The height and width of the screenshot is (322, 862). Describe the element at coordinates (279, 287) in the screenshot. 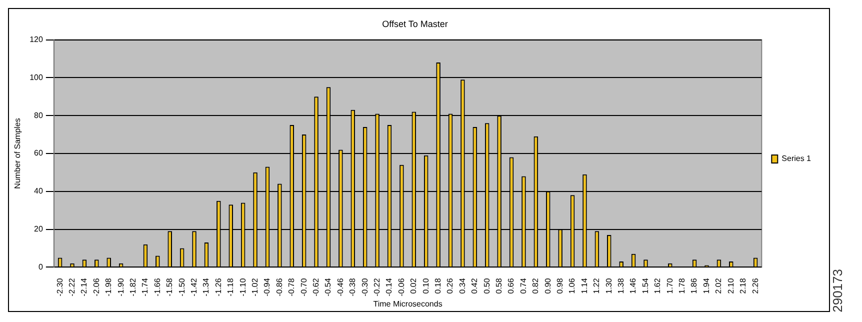

I see `x-tick-label: -0.86` at that location.